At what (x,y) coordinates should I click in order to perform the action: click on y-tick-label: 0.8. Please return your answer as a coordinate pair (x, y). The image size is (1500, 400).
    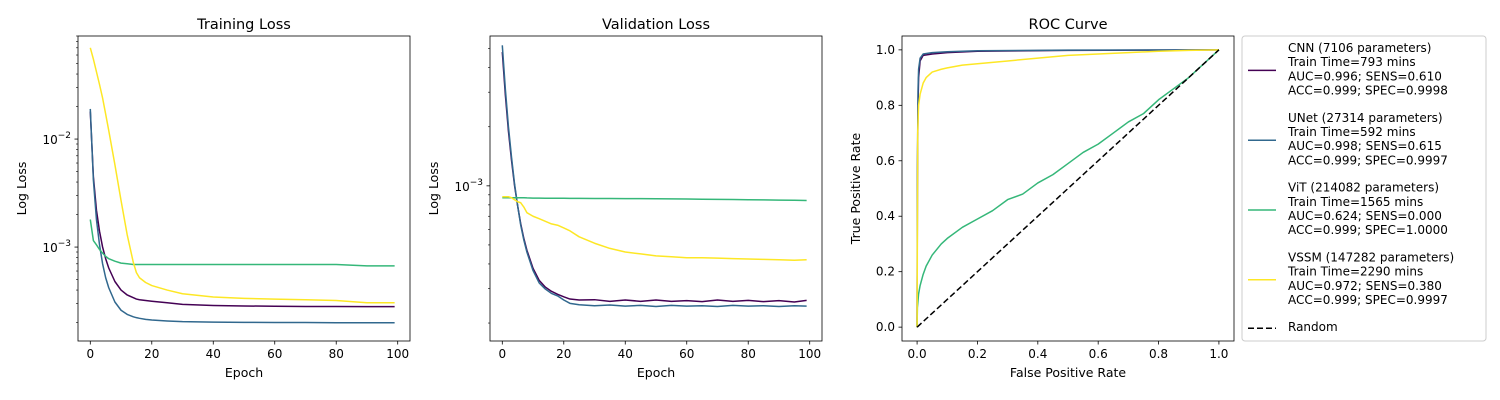
    Looking at the image, I should click on (885, 105).